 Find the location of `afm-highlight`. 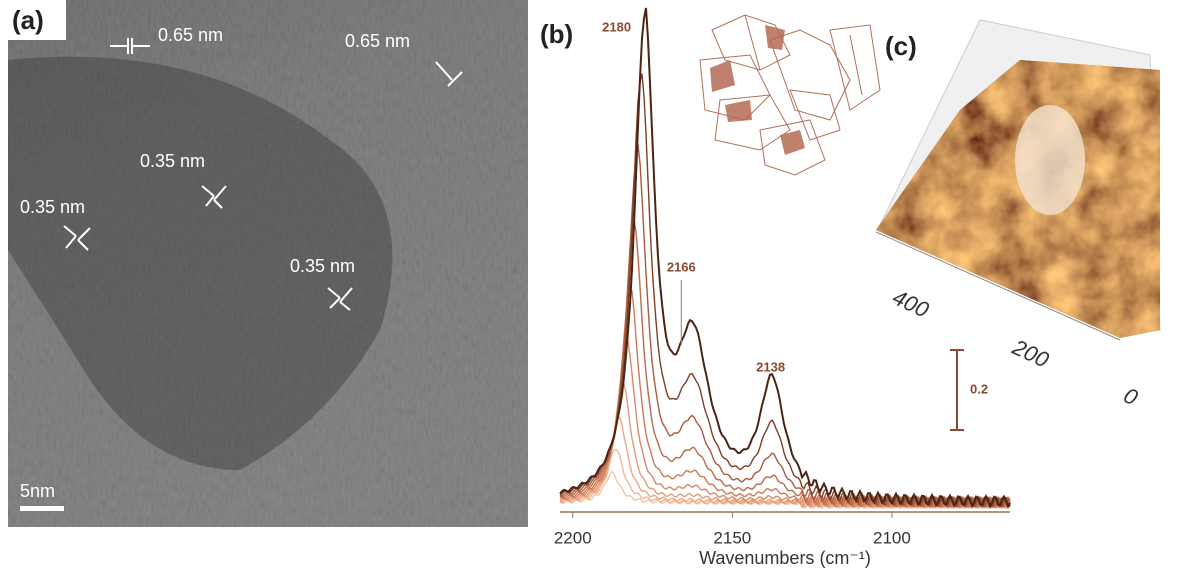

afm-highlight is located at coordinates (1050, 160).